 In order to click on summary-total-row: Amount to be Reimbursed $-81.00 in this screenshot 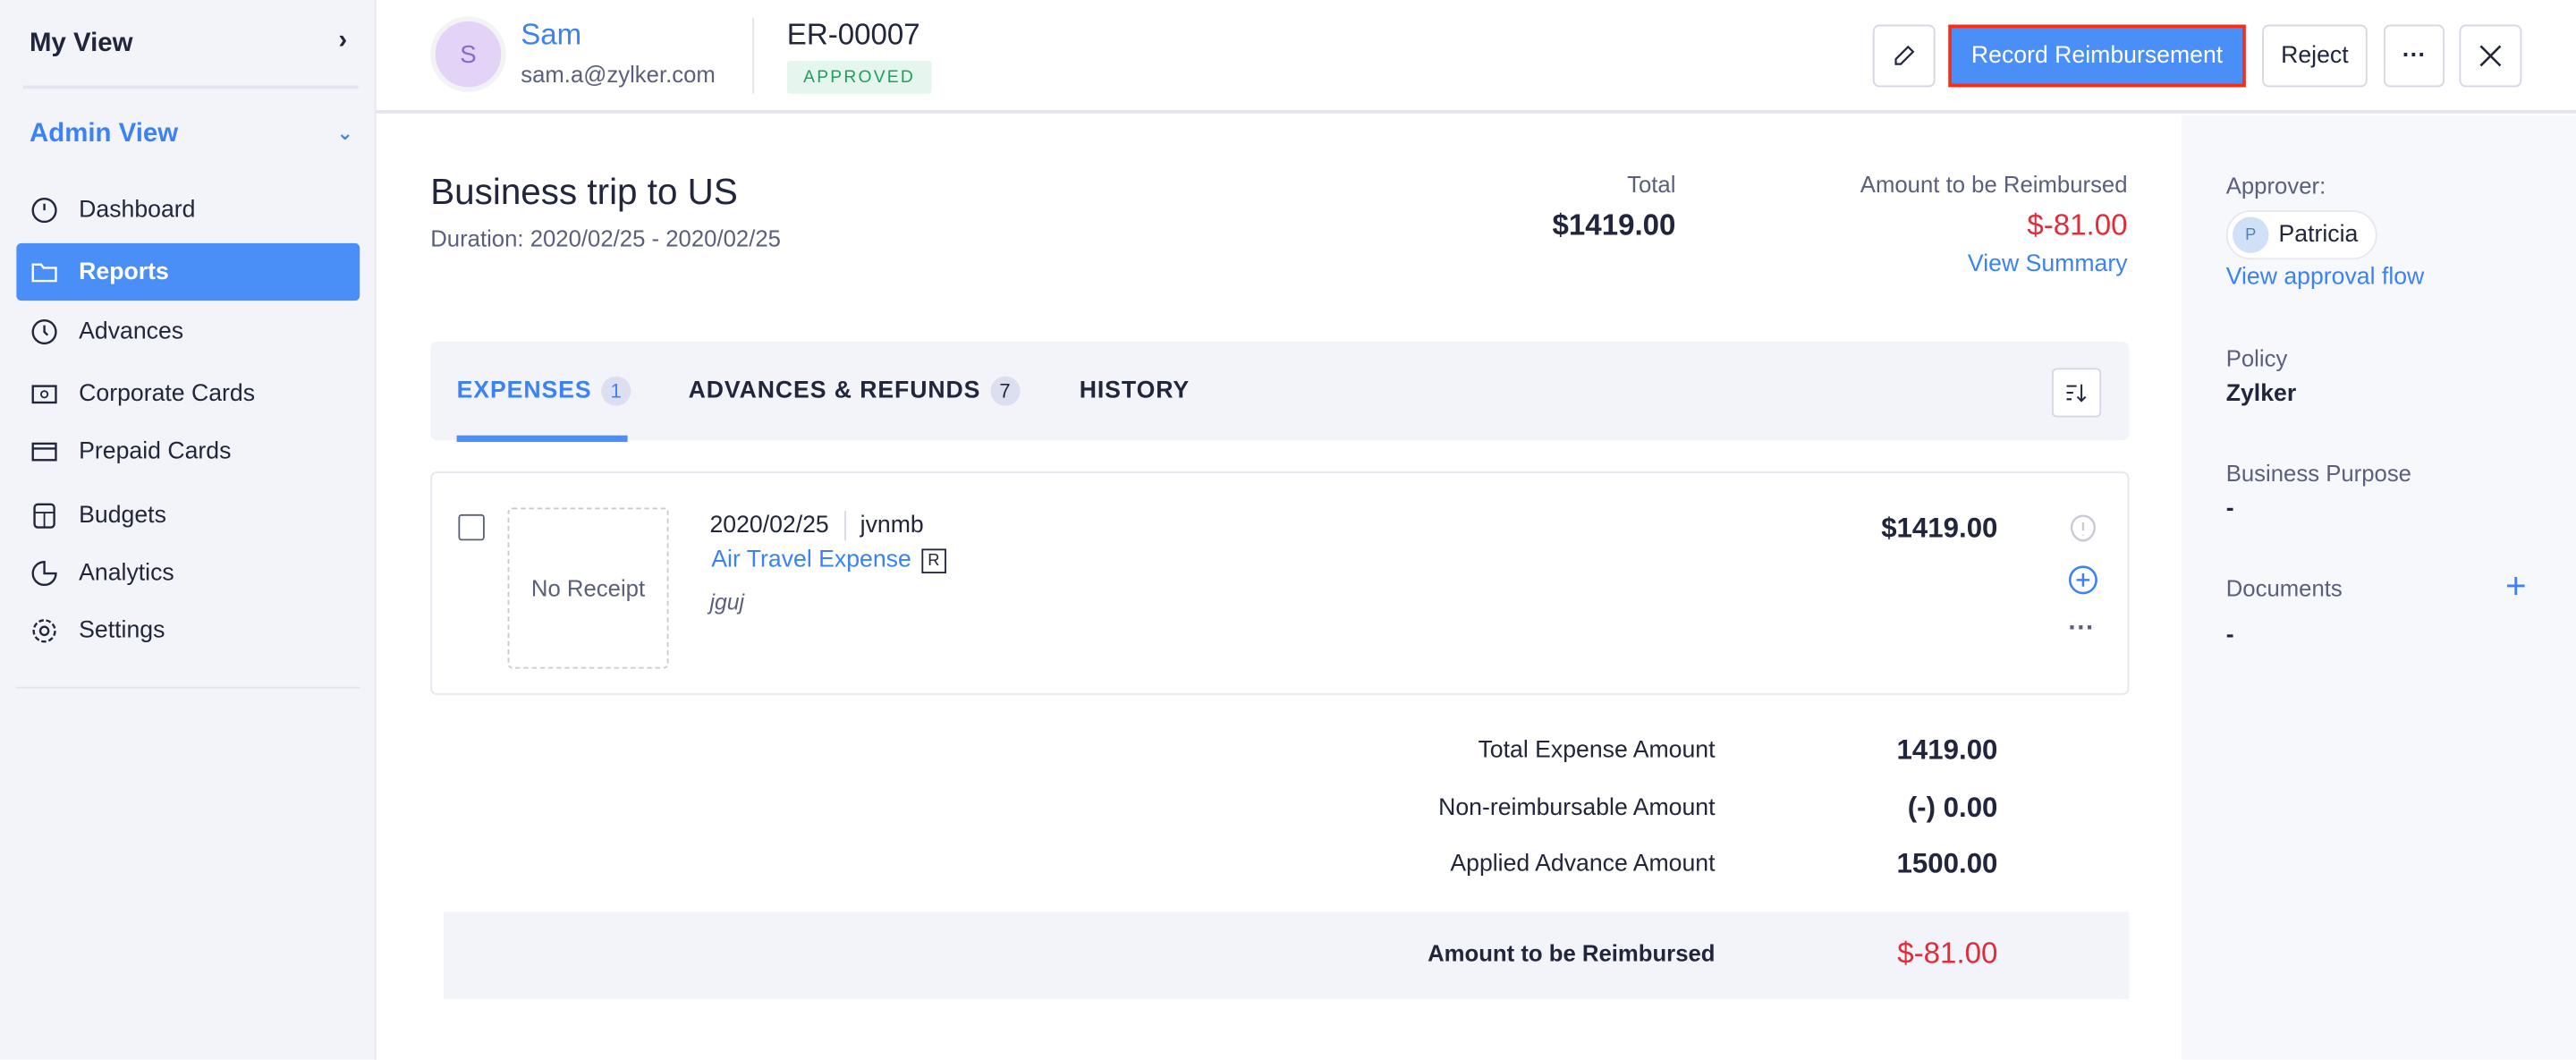, I will do `click(1286, 955)`.